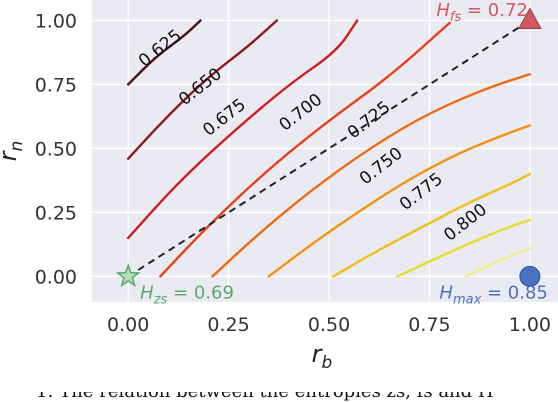  Describe the element at coordinates (228, 325) in the screenshot. I see `x-tick-label-1: 0.25` at that location.